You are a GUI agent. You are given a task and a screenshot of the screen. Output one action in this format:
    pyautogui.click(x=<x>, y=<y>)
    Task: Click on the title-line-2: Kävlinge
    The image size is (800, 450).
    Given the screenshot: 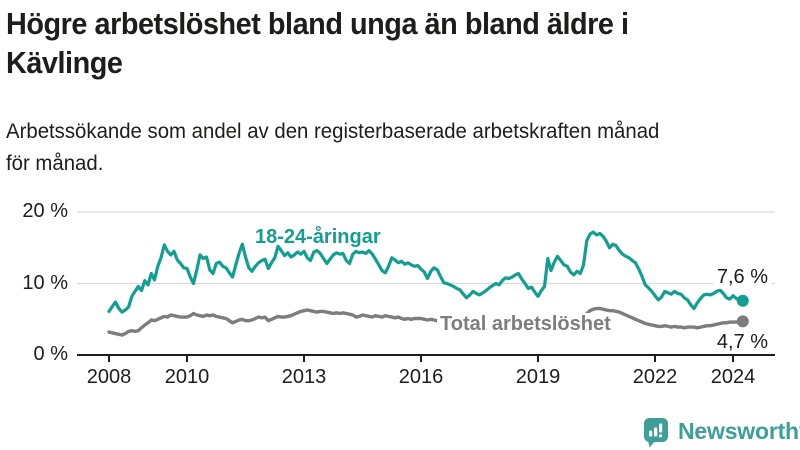 What is the action you would take?
    pyautogui.click(x=64, y=62)
    